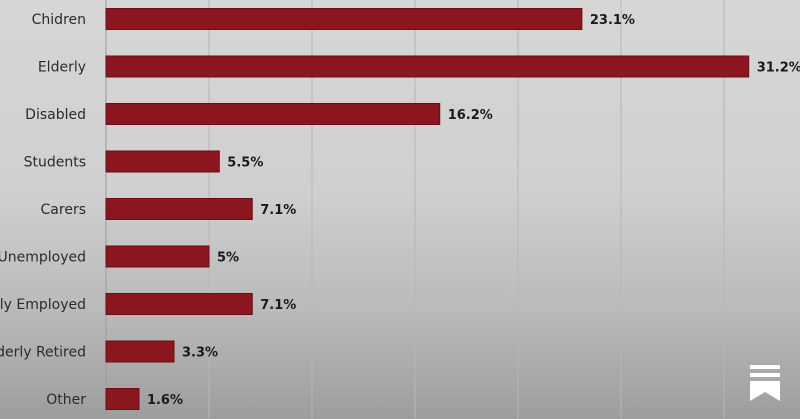 The height and width of the screenshot is (419, 800). I want to click on category-label: lly Employed, so click(43, 305).